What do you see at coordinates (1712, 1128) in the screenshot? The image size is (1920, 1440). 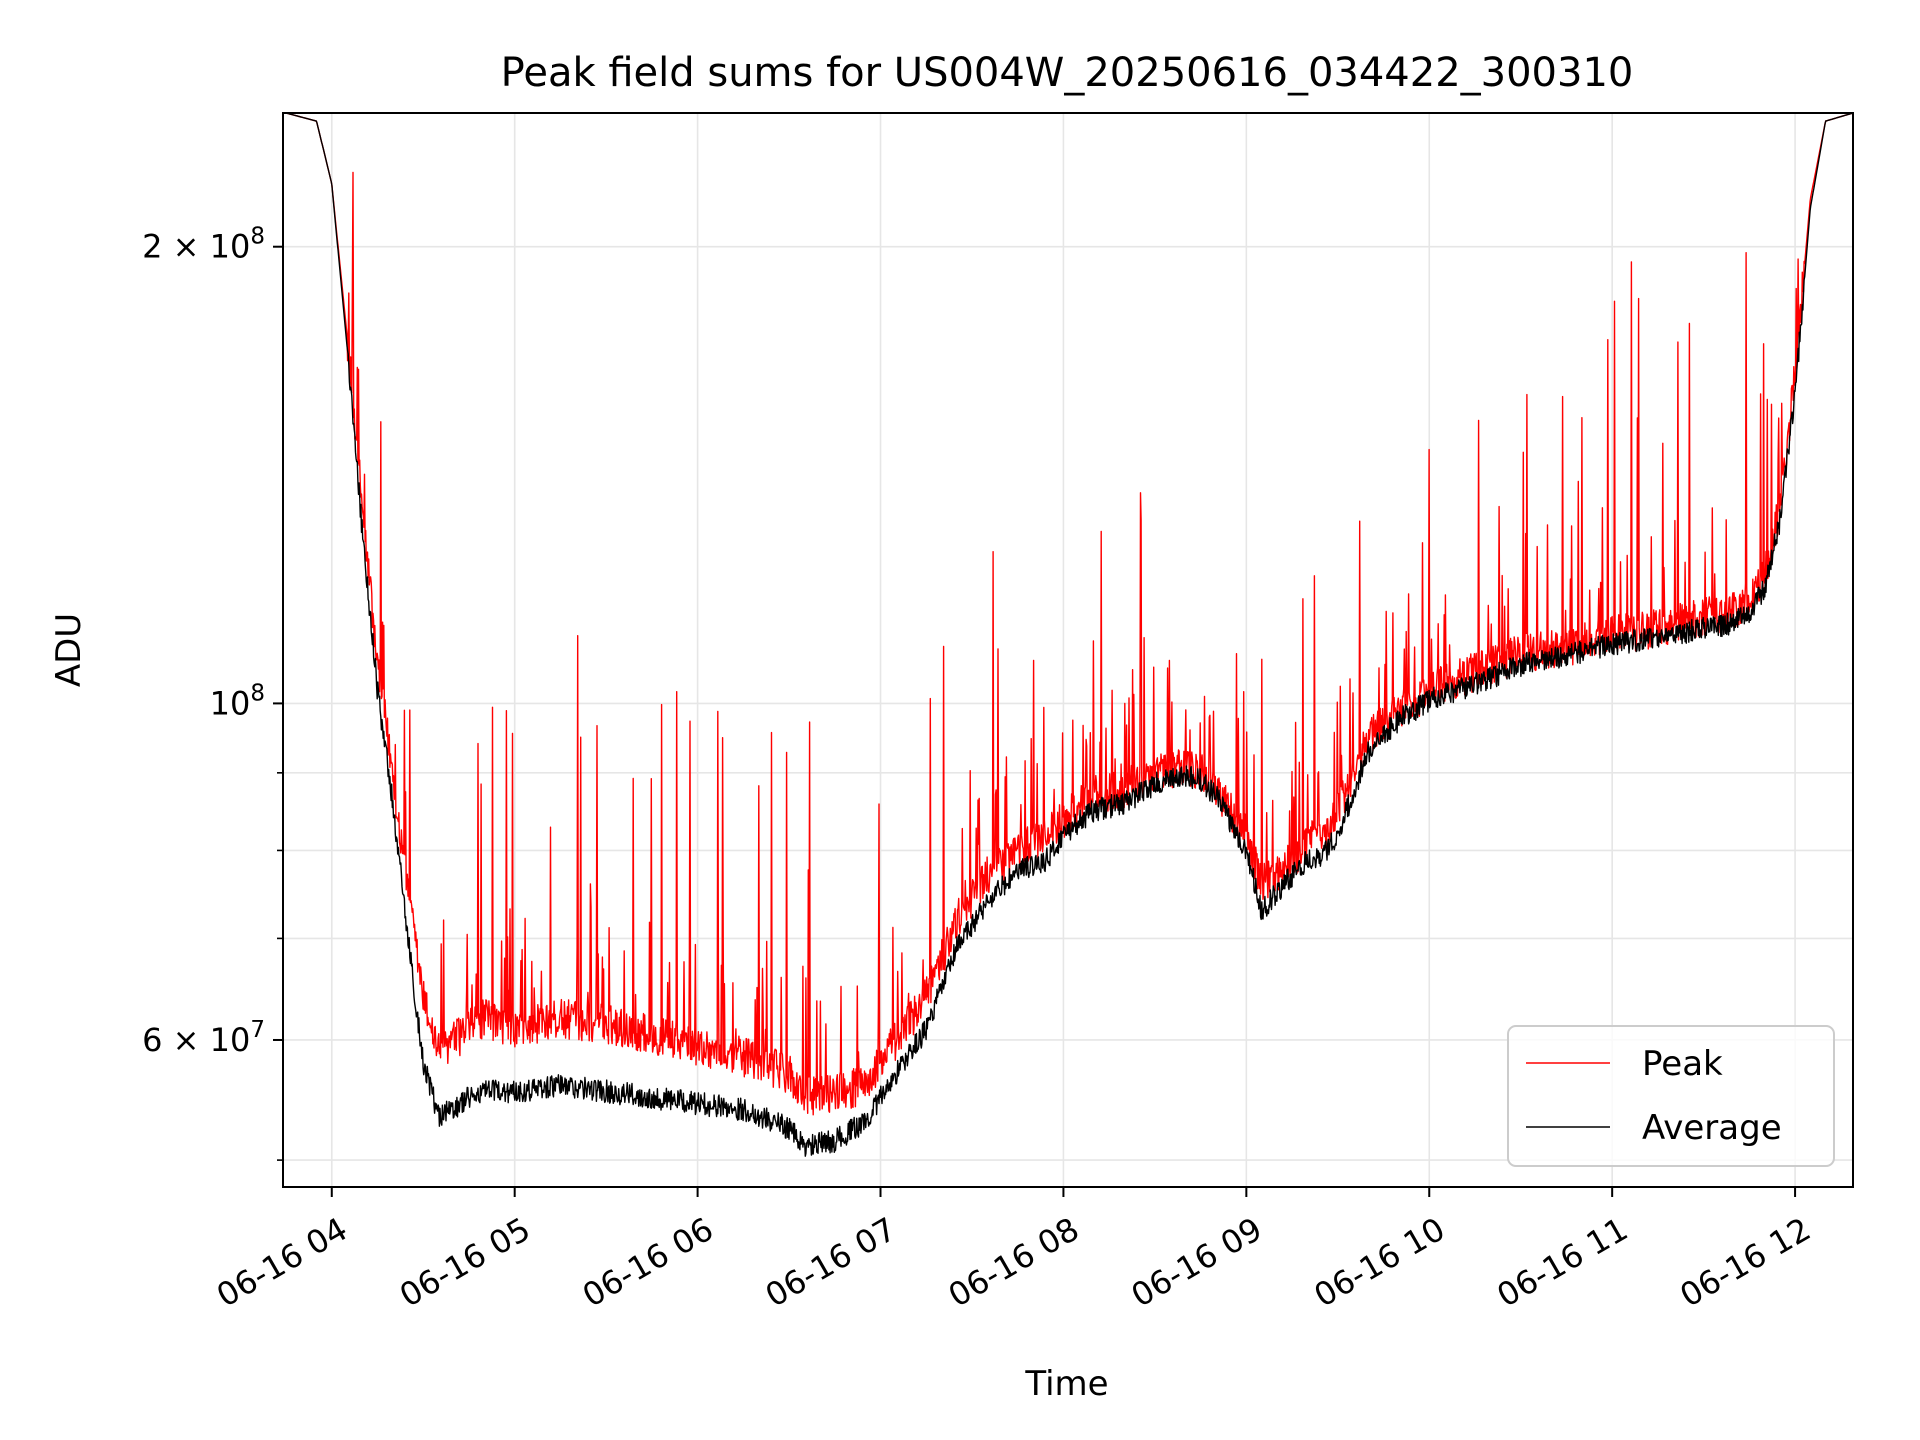 I see `legend-label-average: Average` at bounding box center [1712, 1128].